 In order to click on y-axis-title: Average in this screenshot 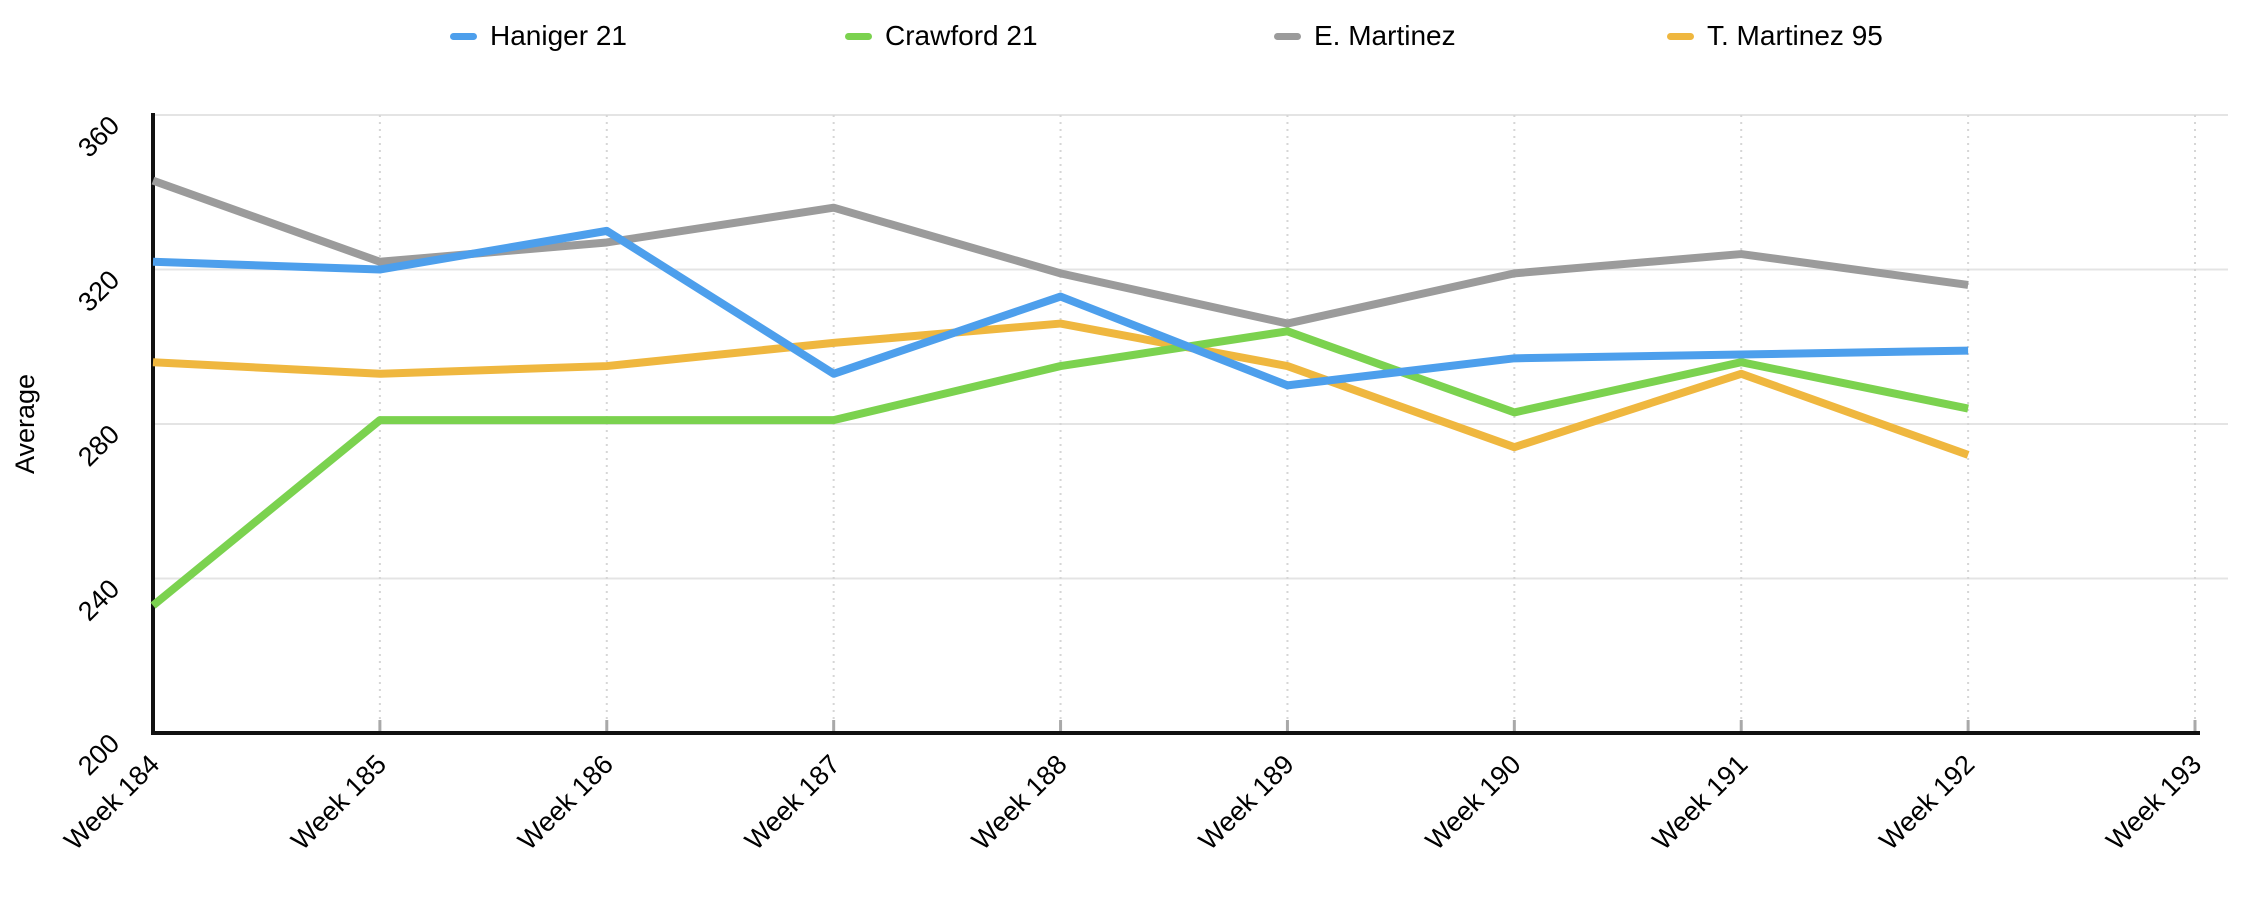, I will do `click(25, 424)`.